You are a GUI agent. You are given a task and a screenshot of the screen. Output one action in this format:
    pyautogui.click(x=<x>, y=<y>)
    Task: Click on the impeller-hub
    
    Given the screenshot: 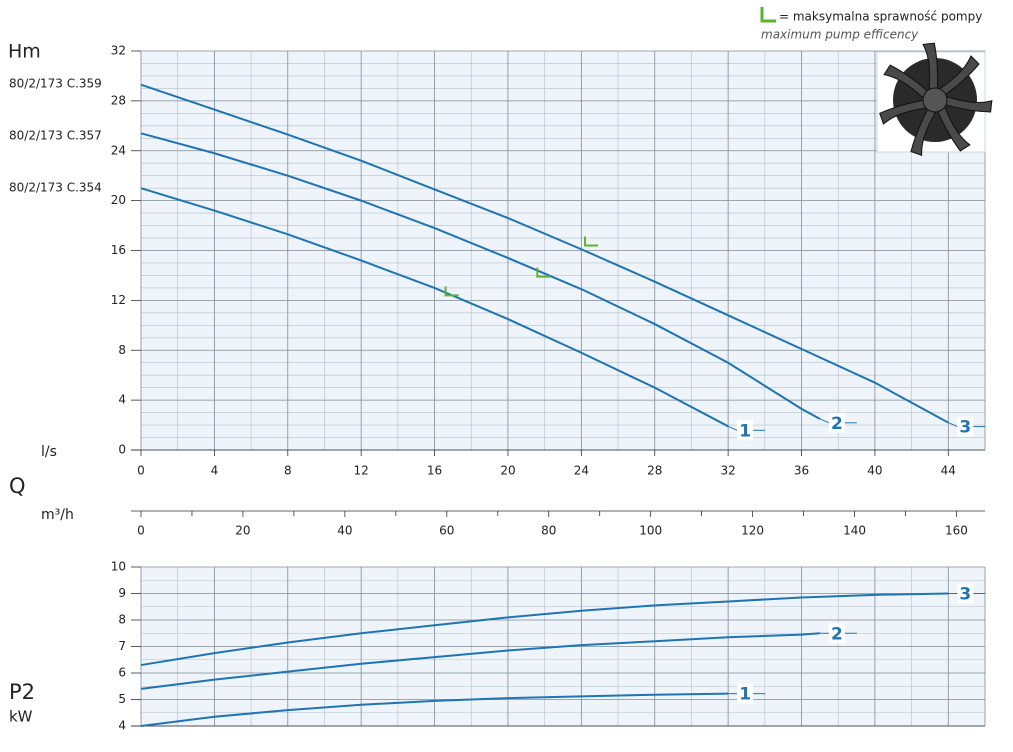 What is the action you would take?
    pyautogui.click(x=935, y=100)
    